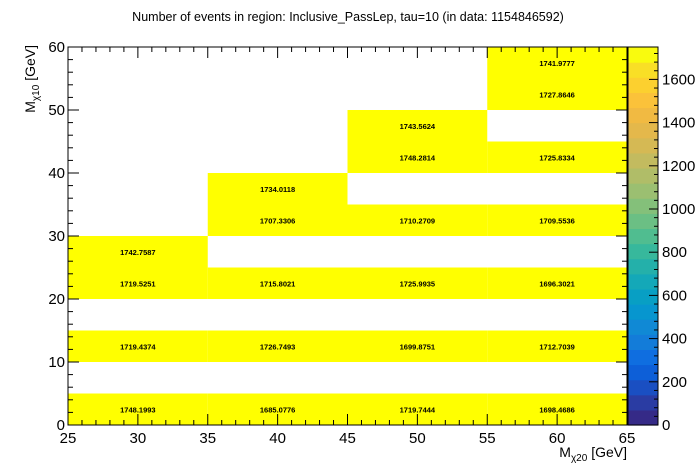 This screenshot has width=696, height=472. I want to click on cell-value-label: 1734.0118, so click(277, 189).